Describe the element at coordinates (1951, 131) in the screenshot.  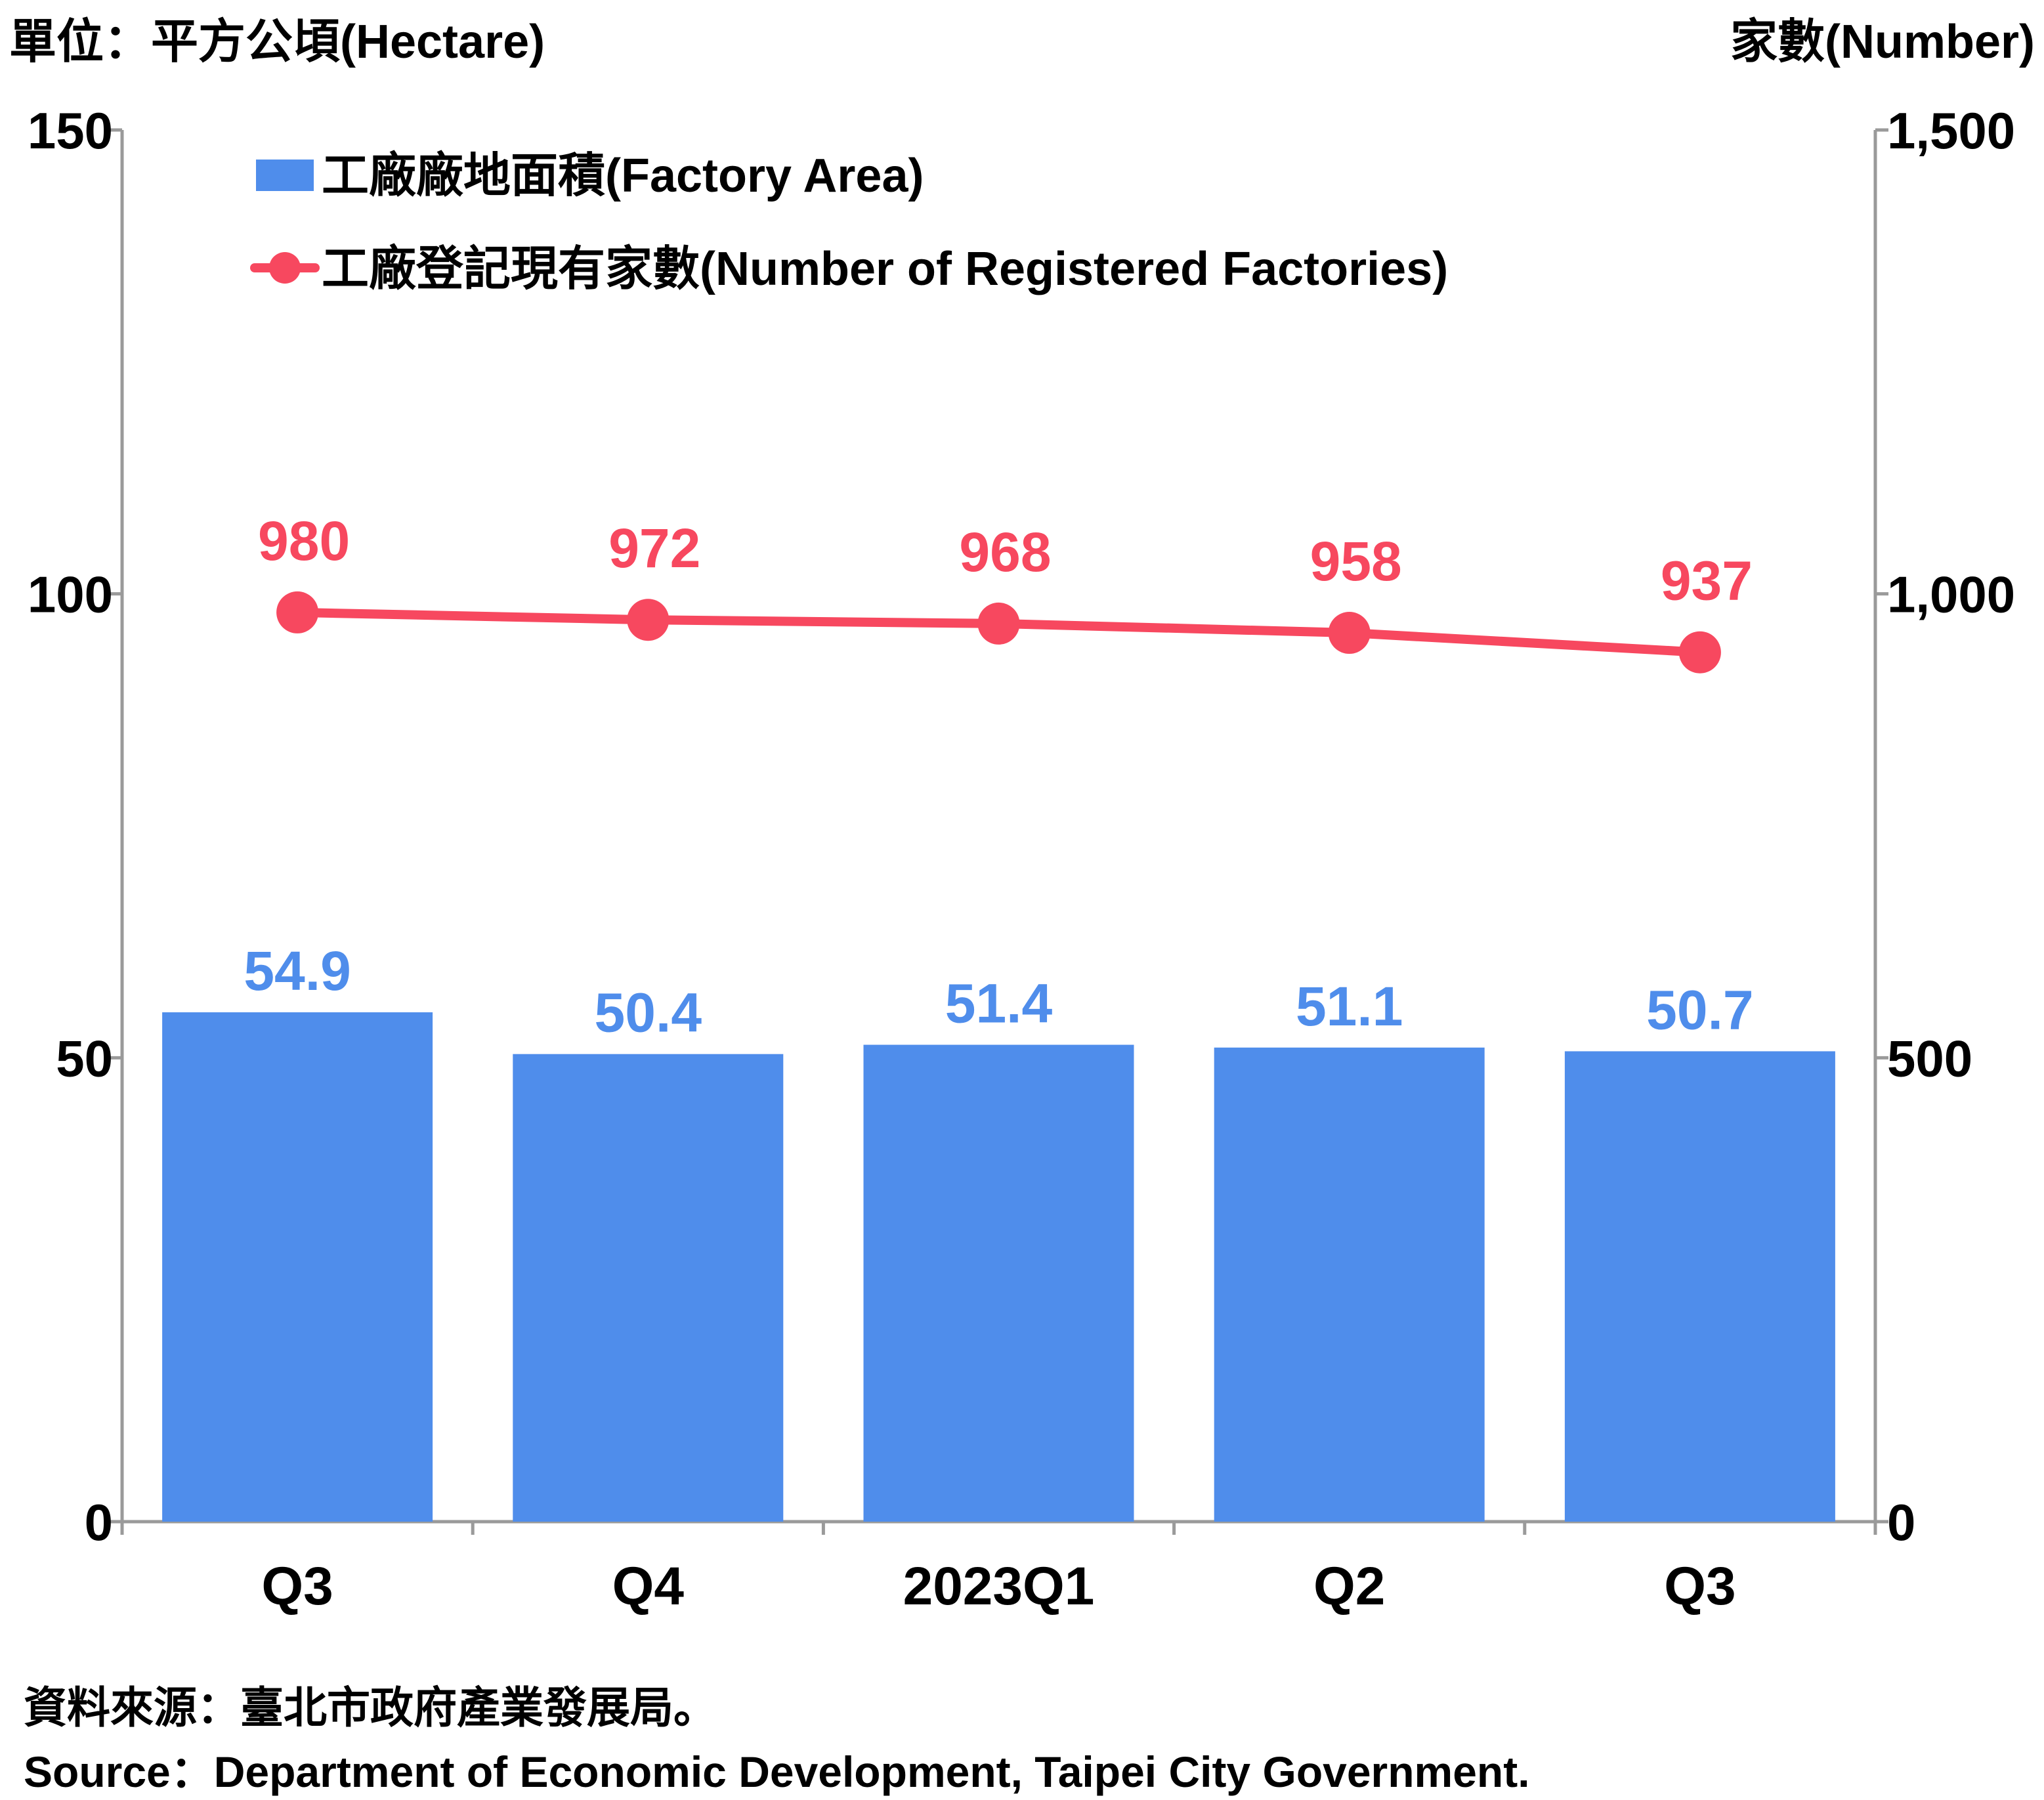
I see `right-tick-label: 1,500` at that location.